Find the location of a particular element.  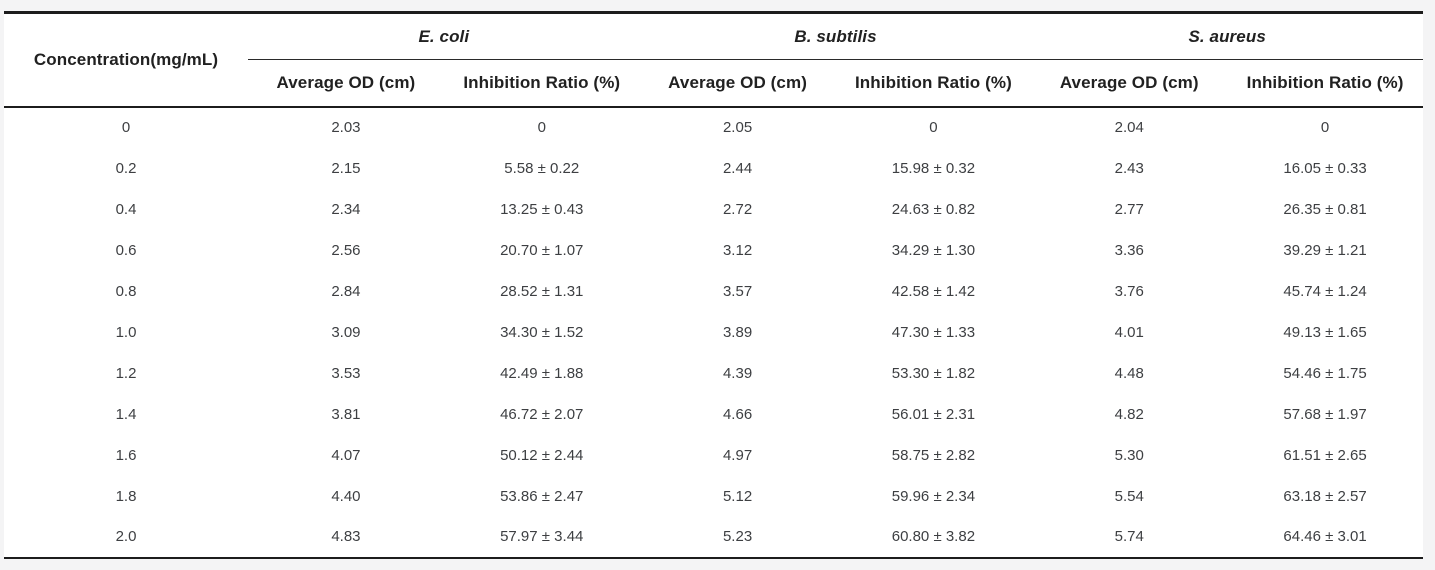

concentration-cell: 0.6 is located at coordinates (126, 250).